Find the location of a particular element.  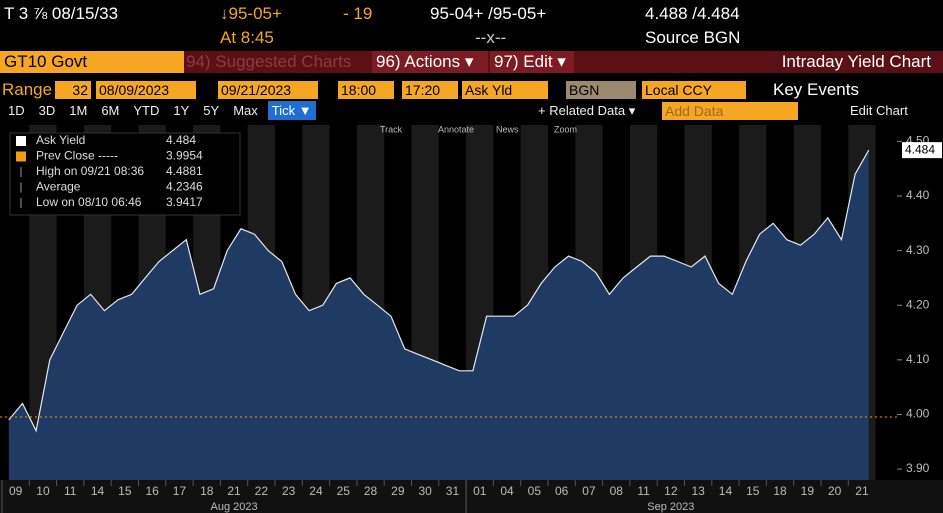

related-data: + Related Data ▾ is located at coordinates (587, 110).